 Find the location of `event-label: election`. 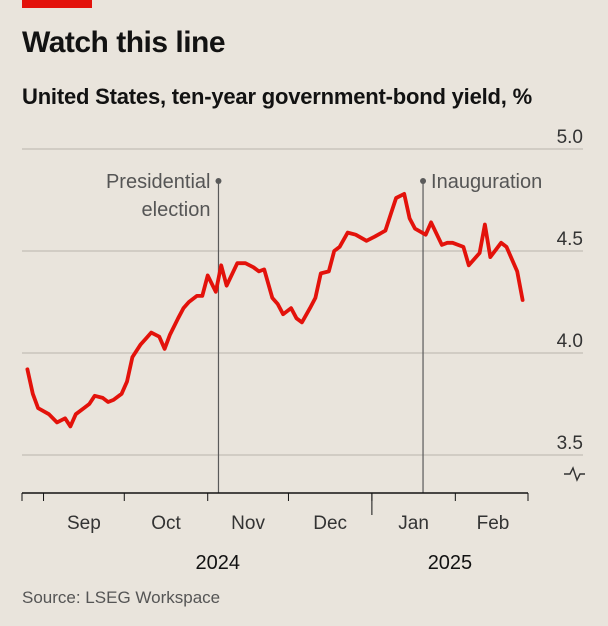

event-label: election is located at coordinates (176, 210).